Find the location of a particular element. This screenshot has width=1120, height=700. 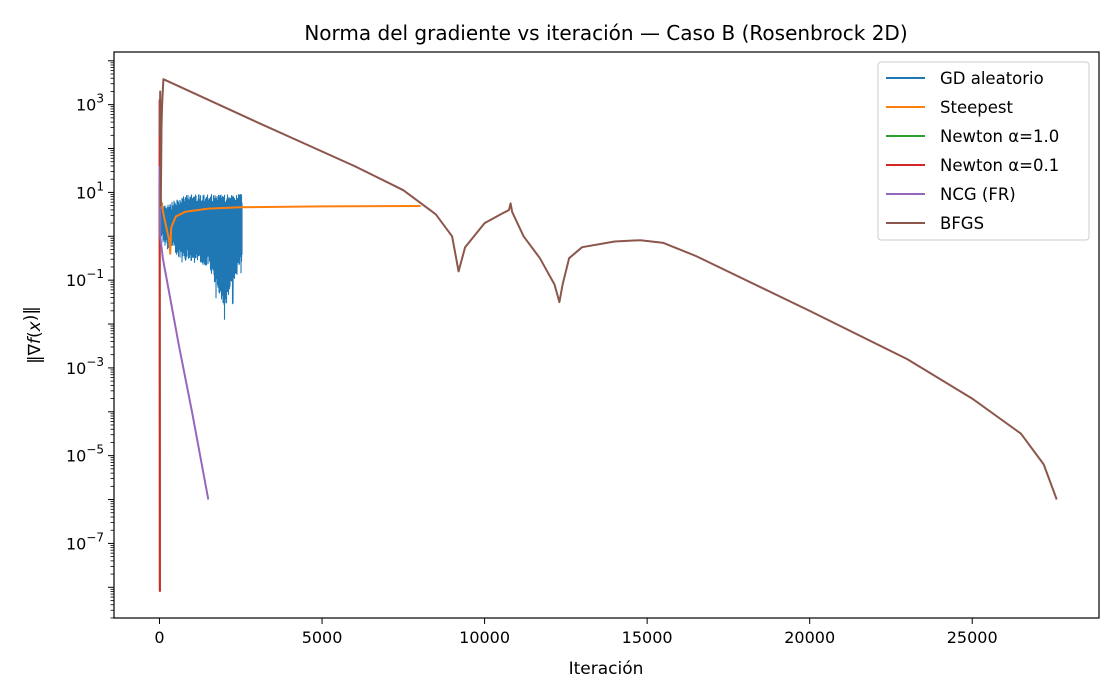

legend-frame is located at coordinates (983, 151).